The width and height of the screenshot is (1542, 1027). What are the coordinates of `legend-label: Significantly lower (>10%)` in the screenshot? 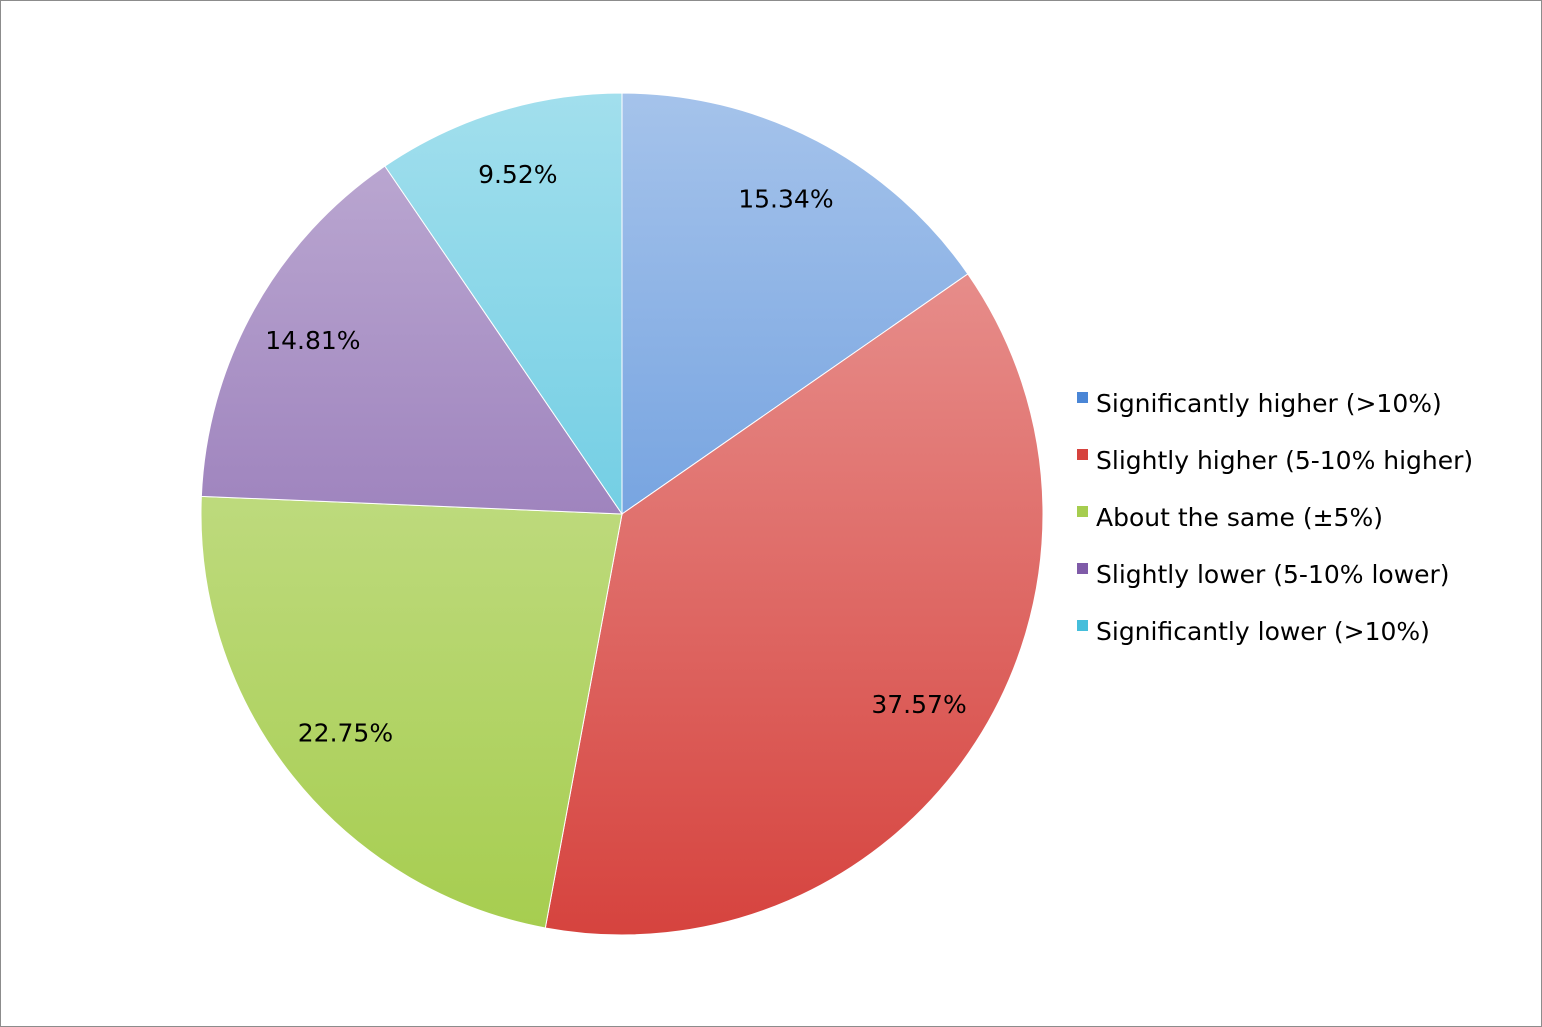 It's located at (1263, 631).